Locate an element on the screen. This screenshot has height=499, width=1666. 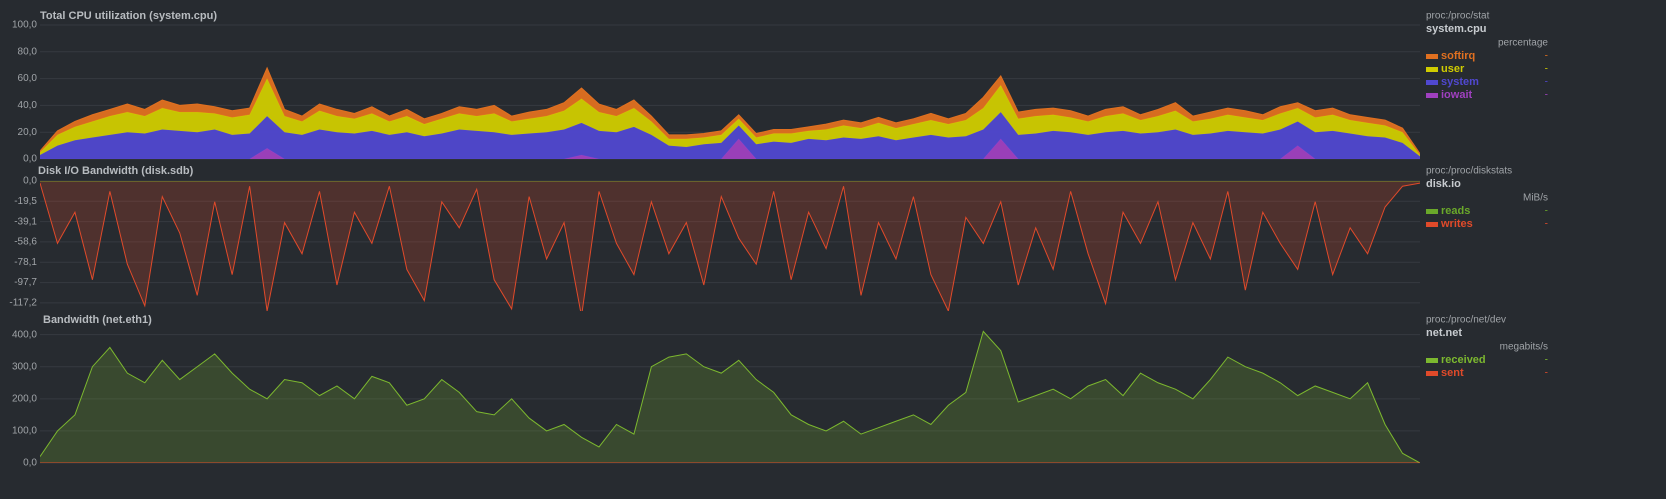
y-tick-label: -58,6 is located at coordinates (25, 242).